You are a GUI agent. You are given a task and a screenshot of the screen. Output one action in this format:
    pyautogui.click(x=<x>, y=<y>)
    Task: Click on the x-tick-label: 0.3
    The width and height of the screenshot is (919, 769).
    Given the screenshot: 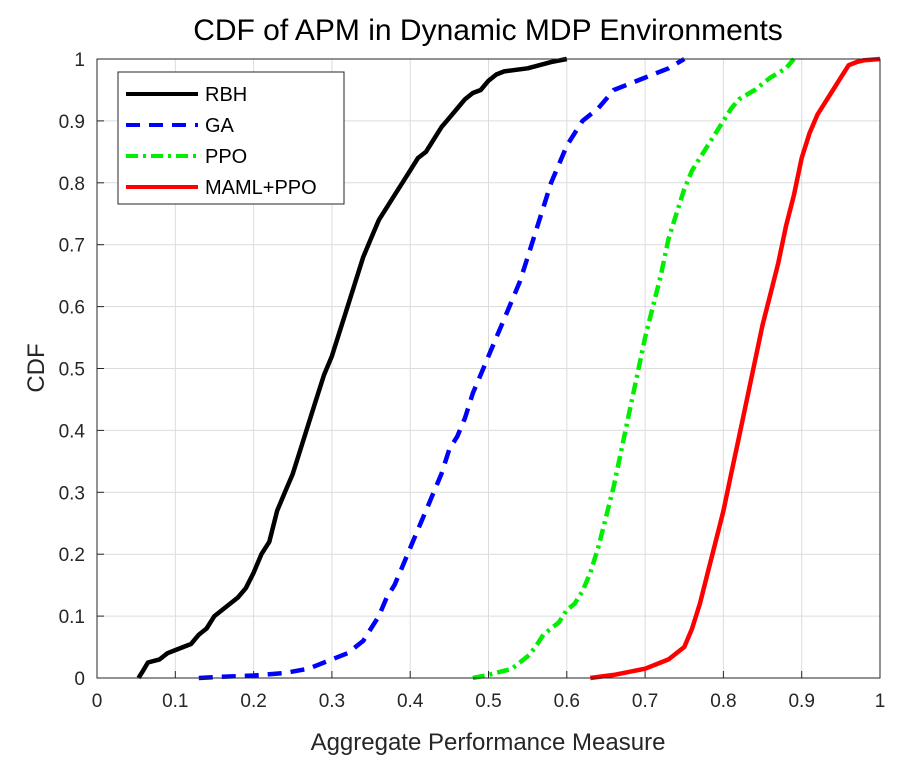 What is the action you would take?
    pyautogui.click(x=332, y=701)
    